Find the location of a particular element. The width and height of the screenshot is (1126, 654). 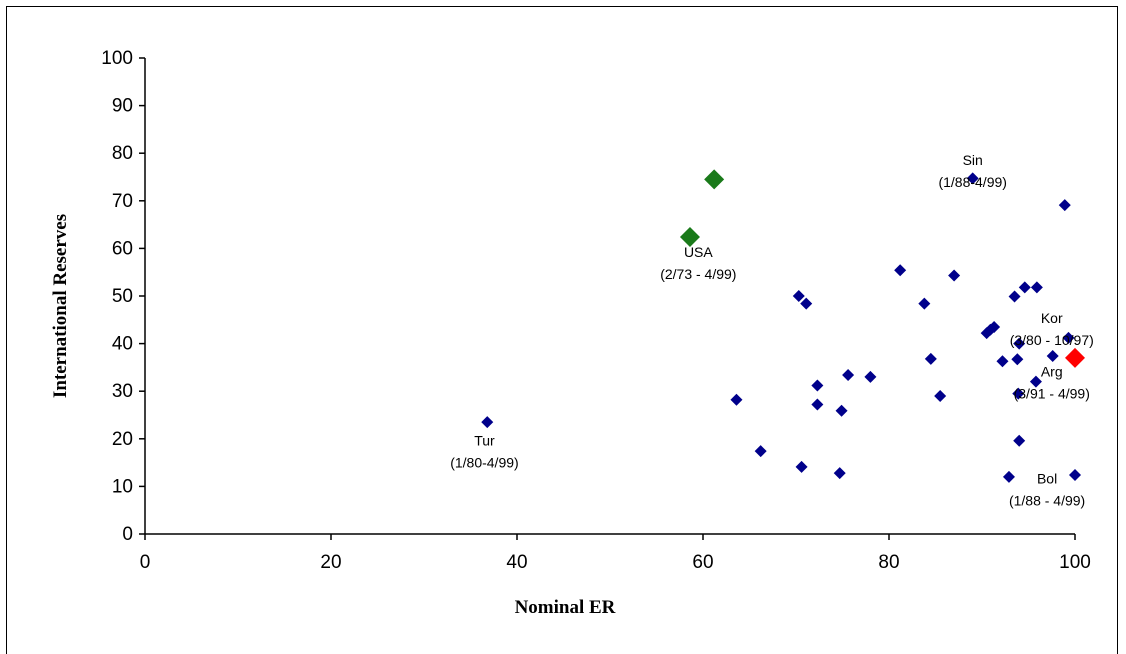

annotation-kor: (3/80 - 10/97) is located at coordinates (1052, 340).